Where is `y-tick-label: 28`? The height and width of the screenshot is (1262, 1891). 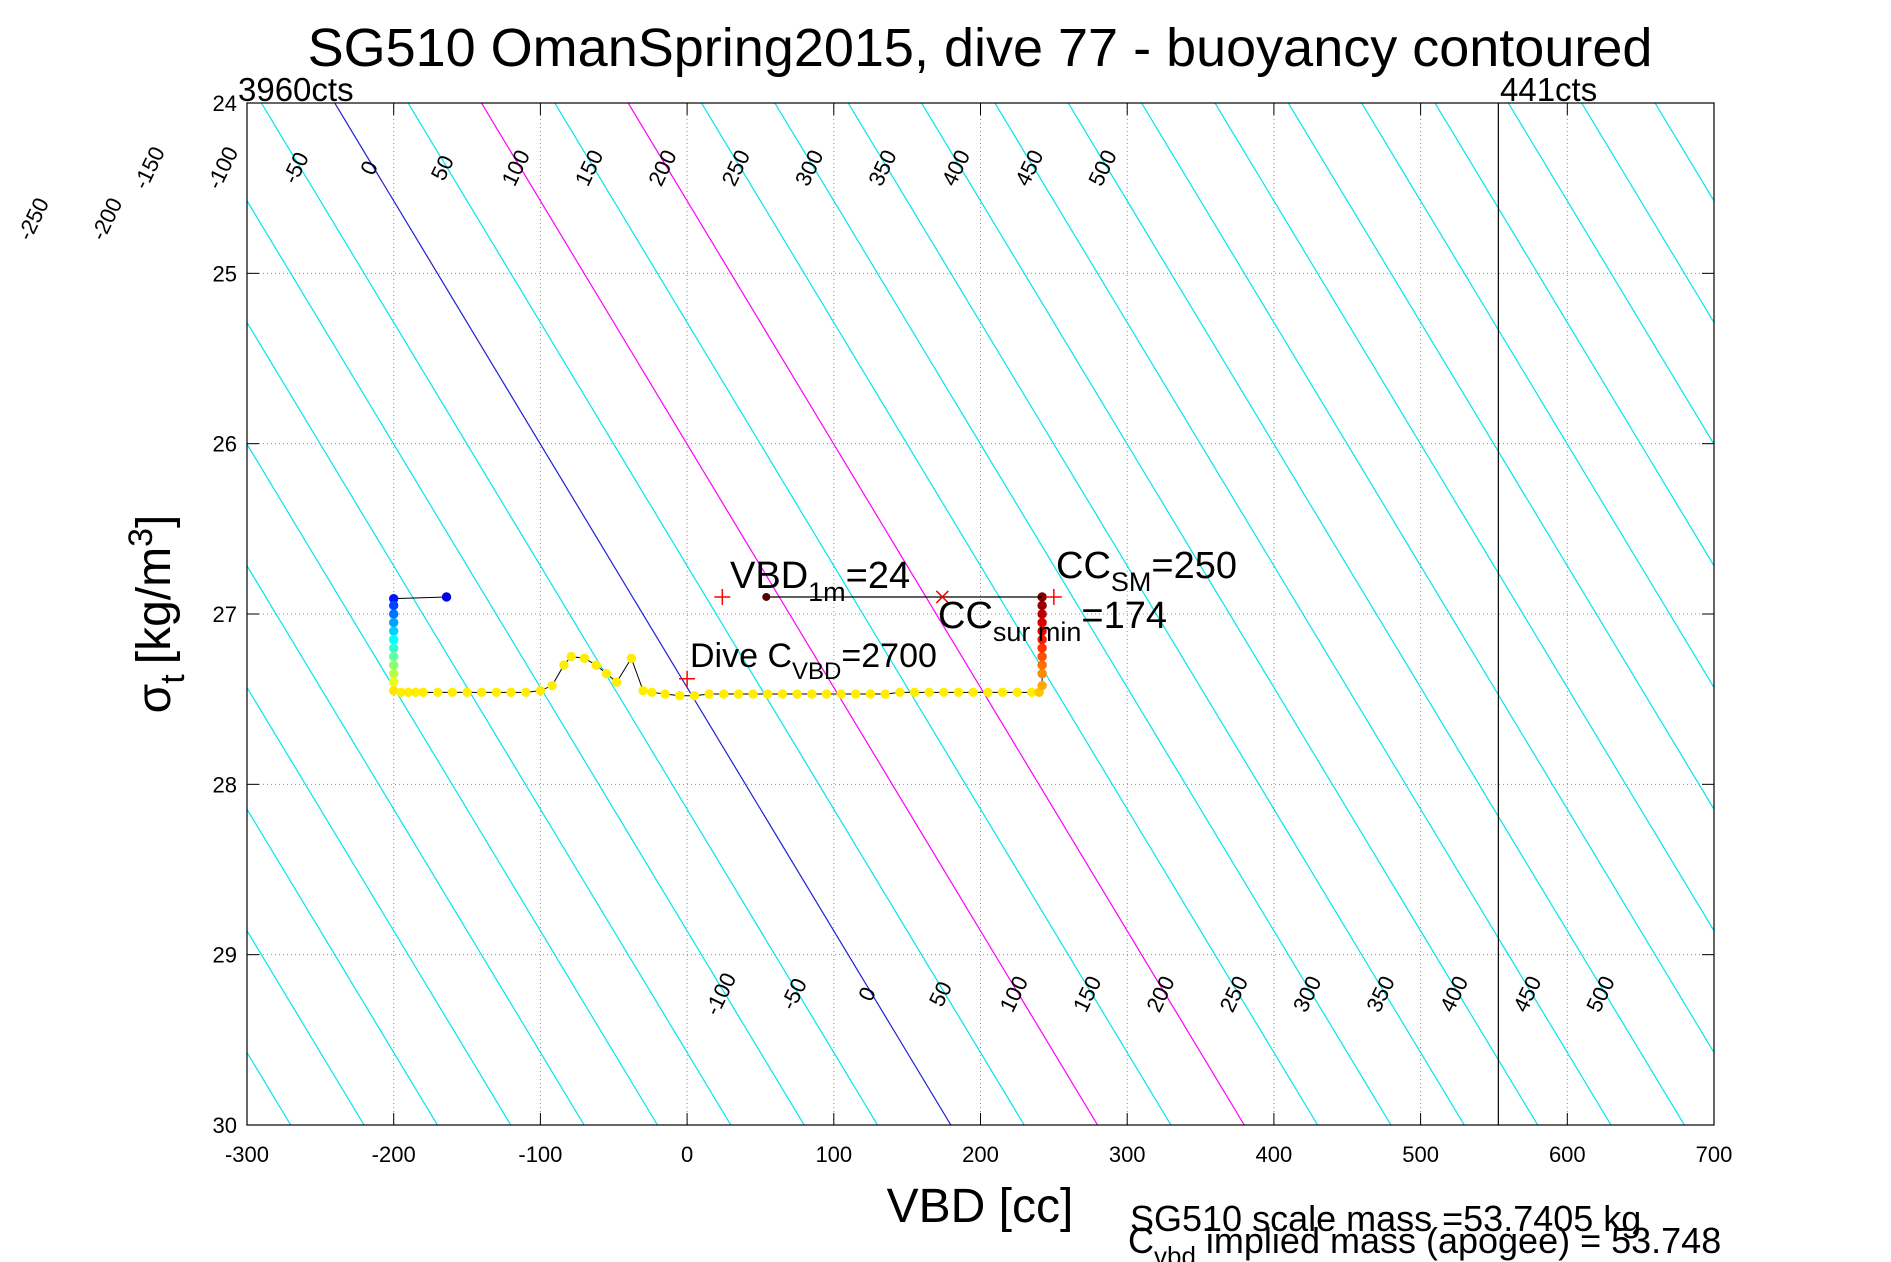 y-tick-label: 28 is located at coordinates (225, 784).